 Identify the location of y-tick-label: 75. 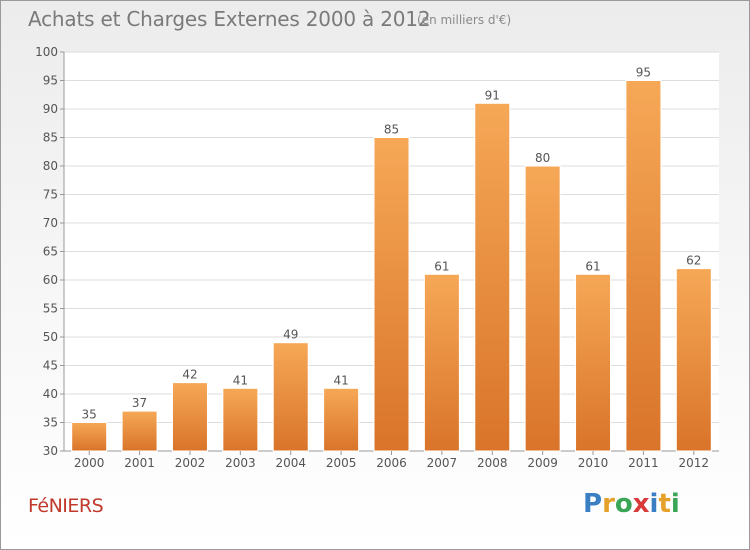
(50, 195).